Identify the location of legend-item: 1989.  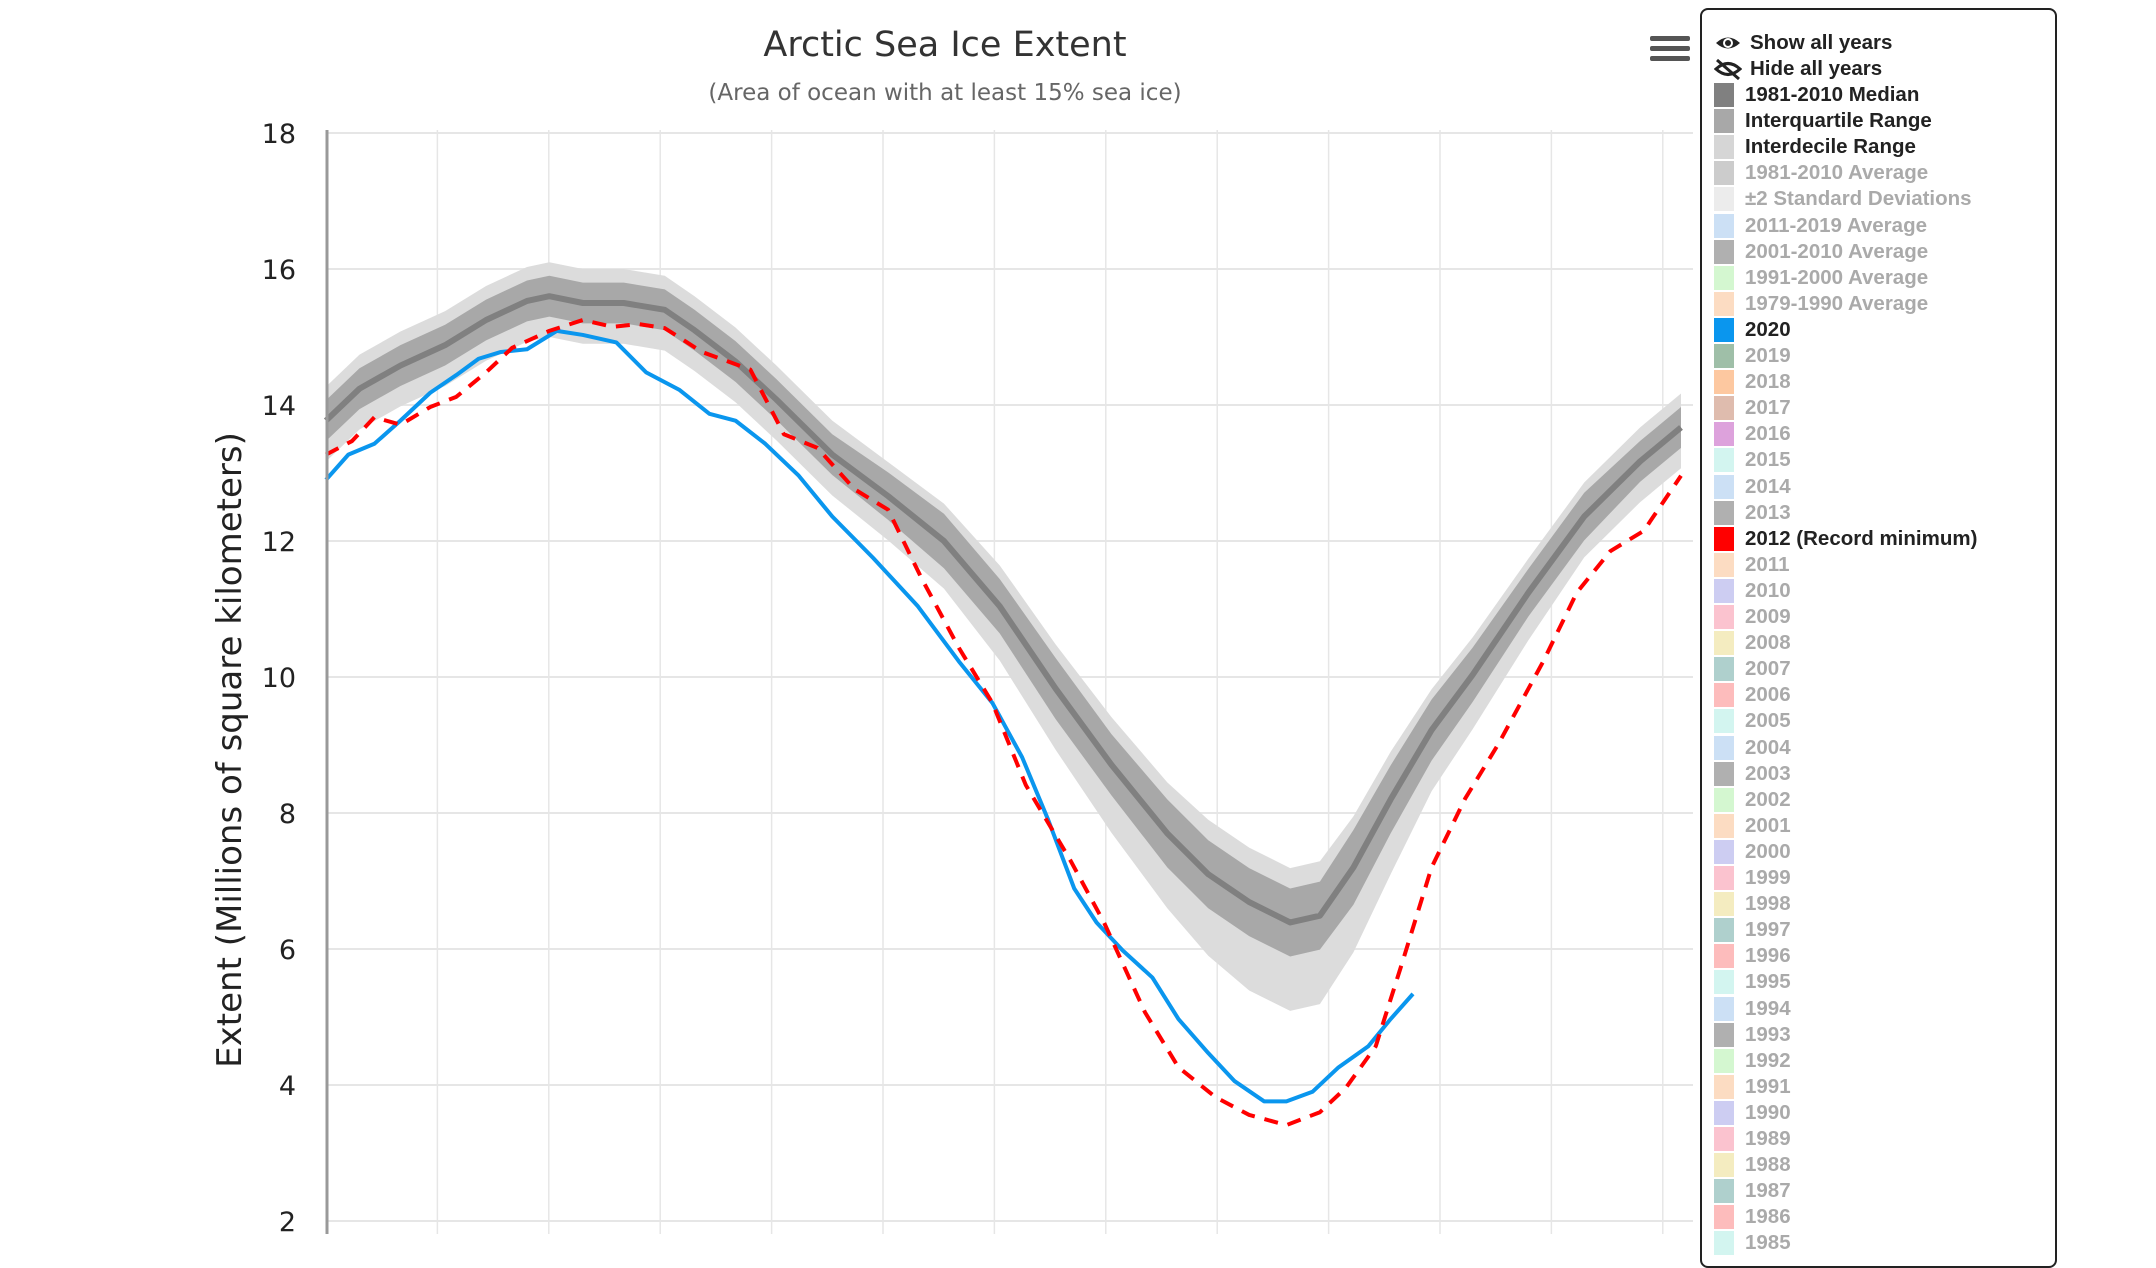
(1752, 1139).